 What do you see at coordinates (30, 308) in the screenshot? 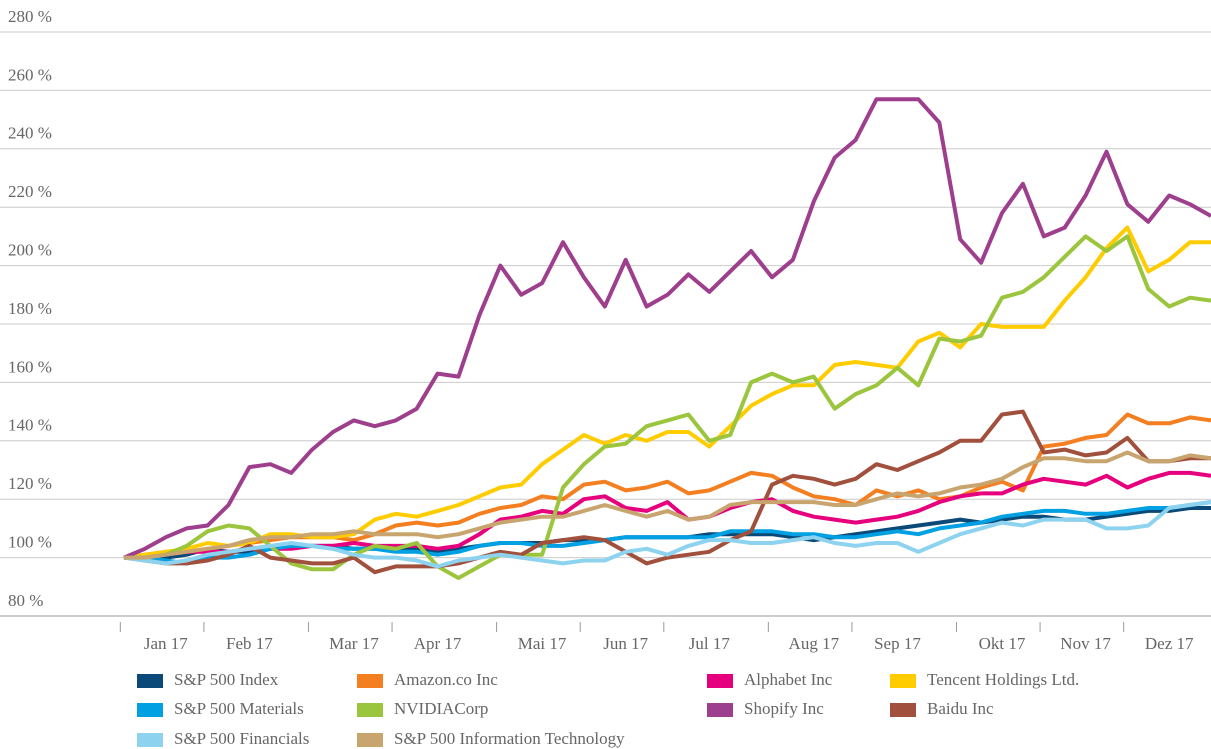
I see `y-tick-label: 180 %` at bounding box center [30, 308].